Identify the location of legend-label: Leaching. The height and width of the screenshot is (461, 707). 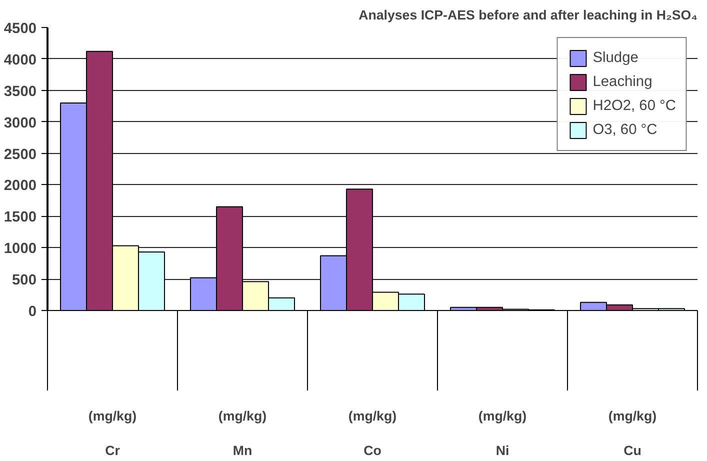
(622, 82).